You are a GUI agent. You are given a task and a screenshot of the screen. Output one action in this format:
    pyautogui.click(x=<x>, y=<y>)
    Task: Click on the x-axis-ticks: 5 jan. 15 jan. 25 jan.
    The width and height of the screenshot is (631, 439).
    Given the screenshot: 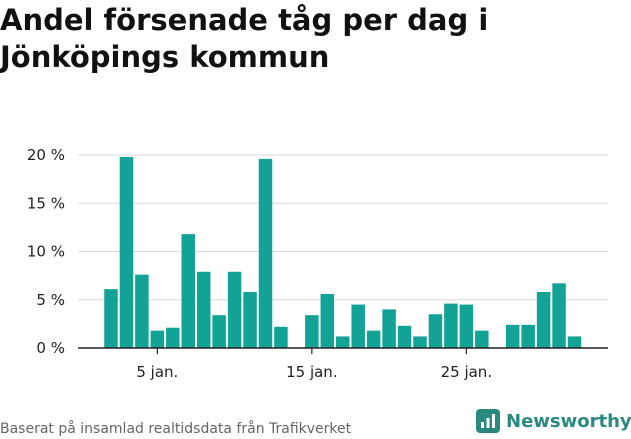 What is the action you would take?
    pyautogui.click(x=314, y=364)
    